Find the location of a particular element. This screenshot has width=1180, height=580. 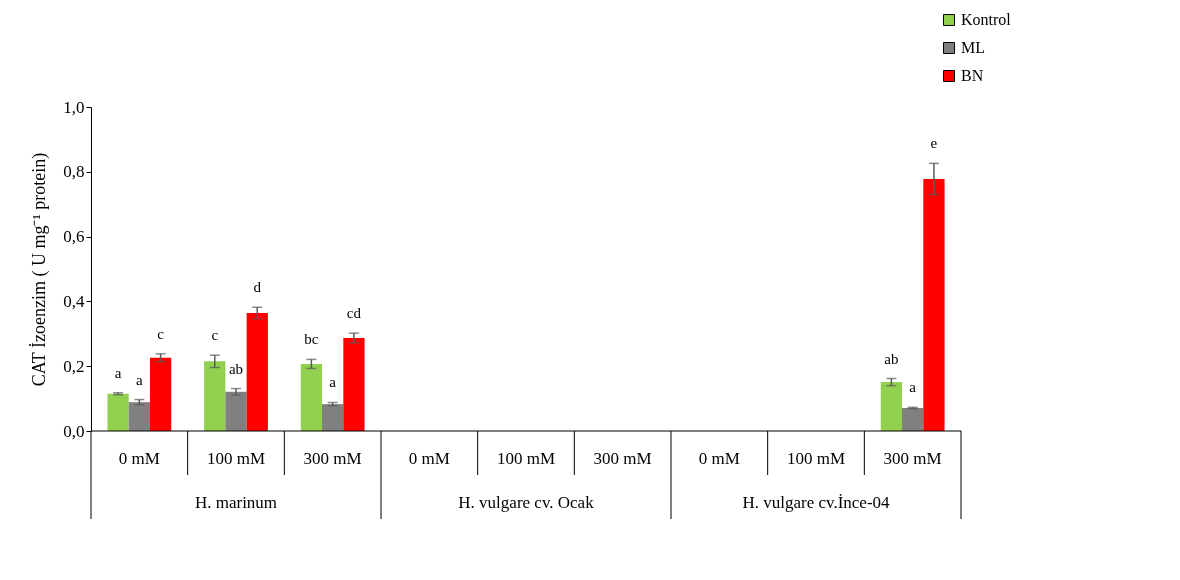

y-tick-label: 1,0 is located at coordinates (74, 107).